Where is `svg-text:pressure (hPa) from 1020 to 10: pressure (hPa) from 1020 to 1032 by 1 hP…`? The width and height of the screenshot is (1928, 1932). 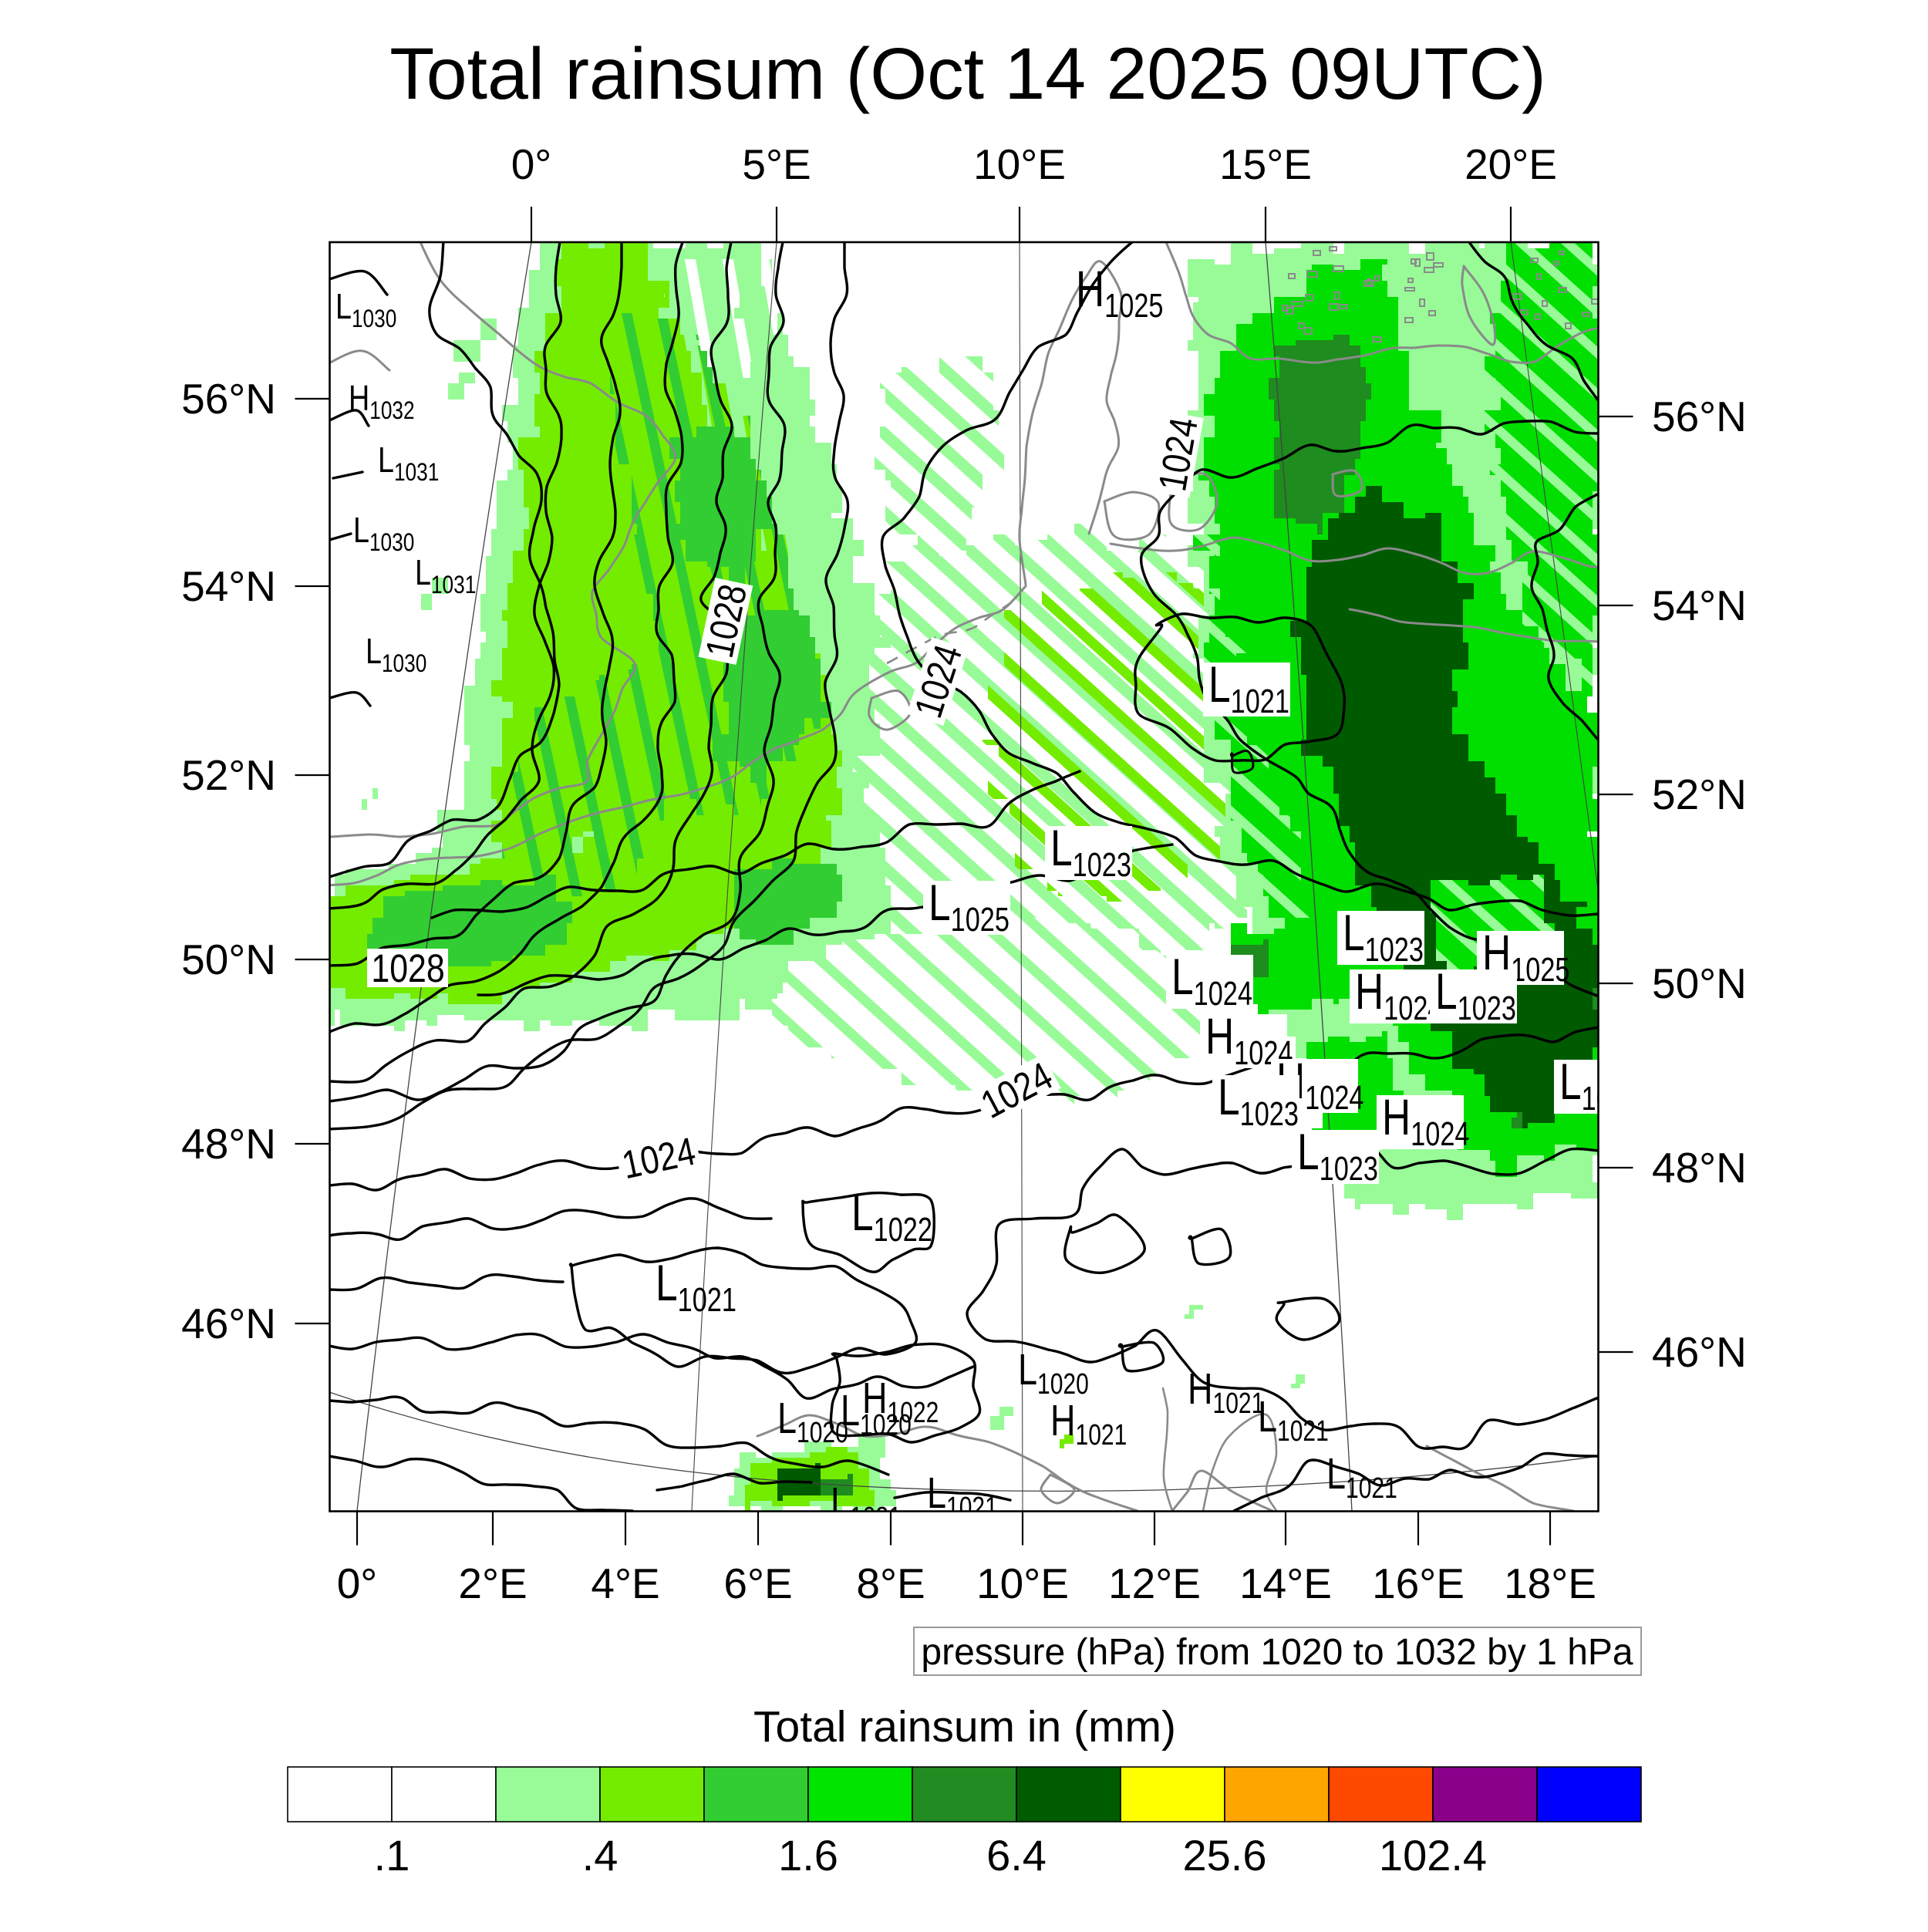
svg-text:pressure (hPa) from 1020 to 10: pressure (hPa) from 1020 to 1032 by 1 hP… is located at coordinates (1277, 1652).